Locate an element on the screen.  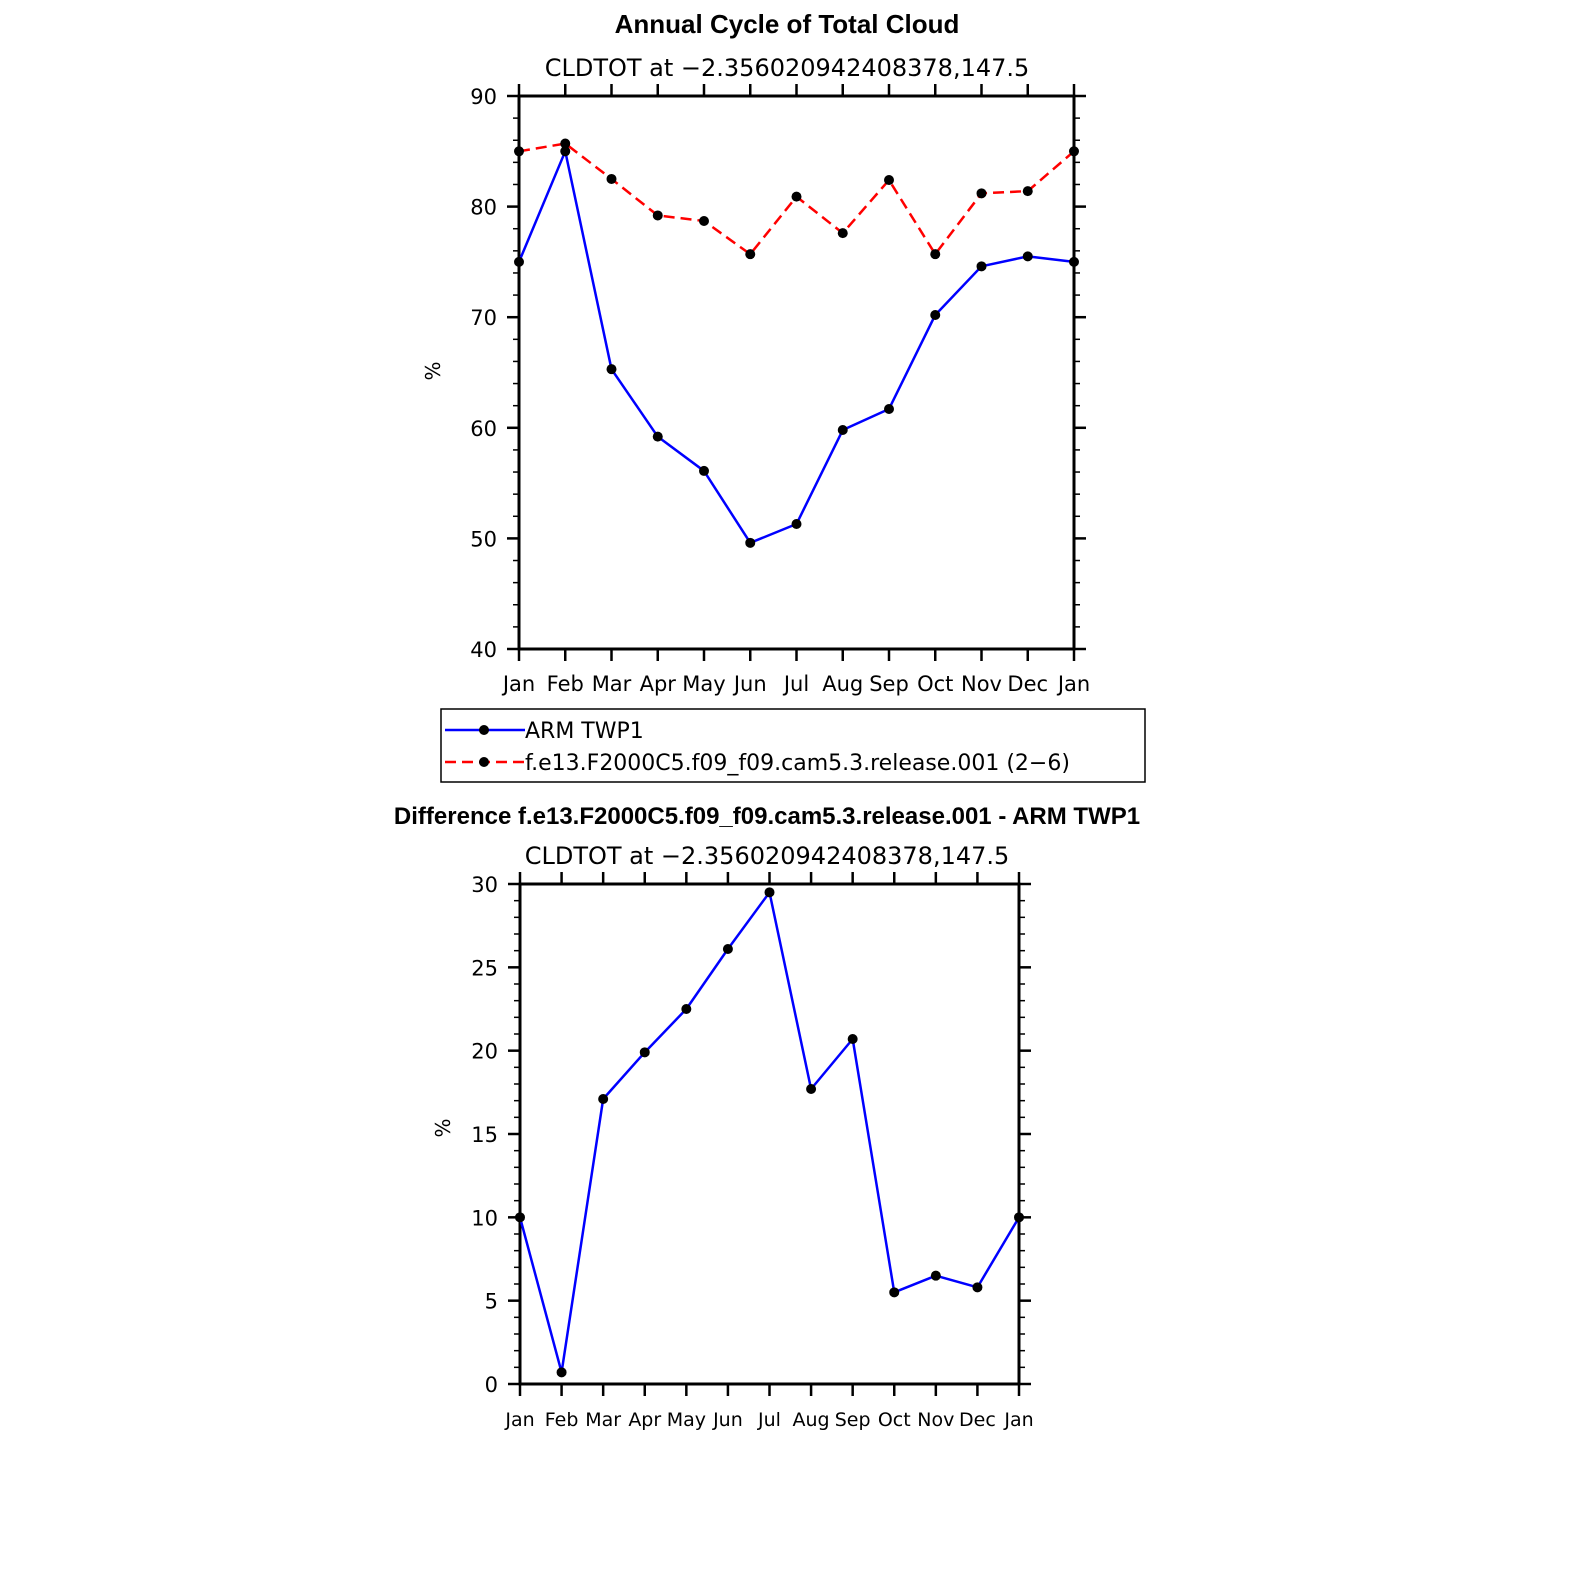
p1-xtick-label: Jun is located at coordinates (727, 1420).